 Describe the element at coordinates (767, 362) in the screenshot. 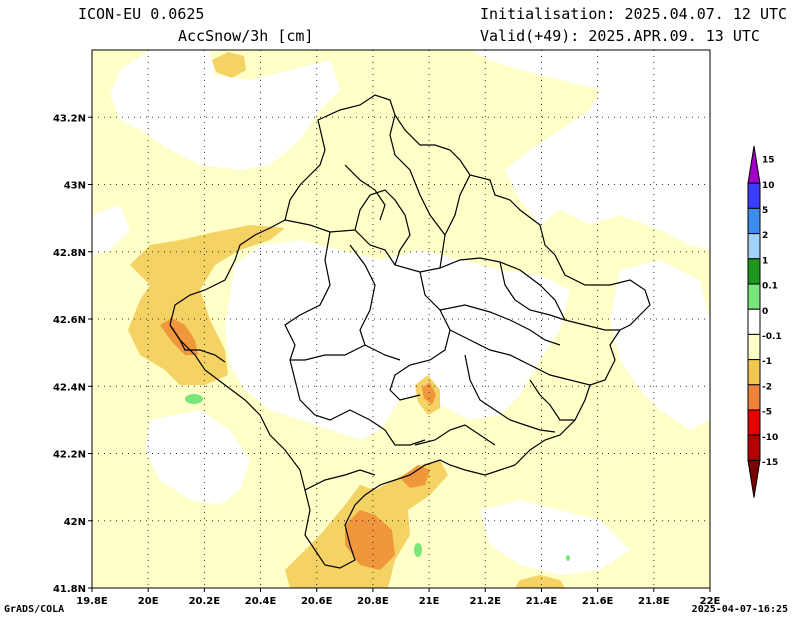

I see `colorbar-label: -1` at that location.